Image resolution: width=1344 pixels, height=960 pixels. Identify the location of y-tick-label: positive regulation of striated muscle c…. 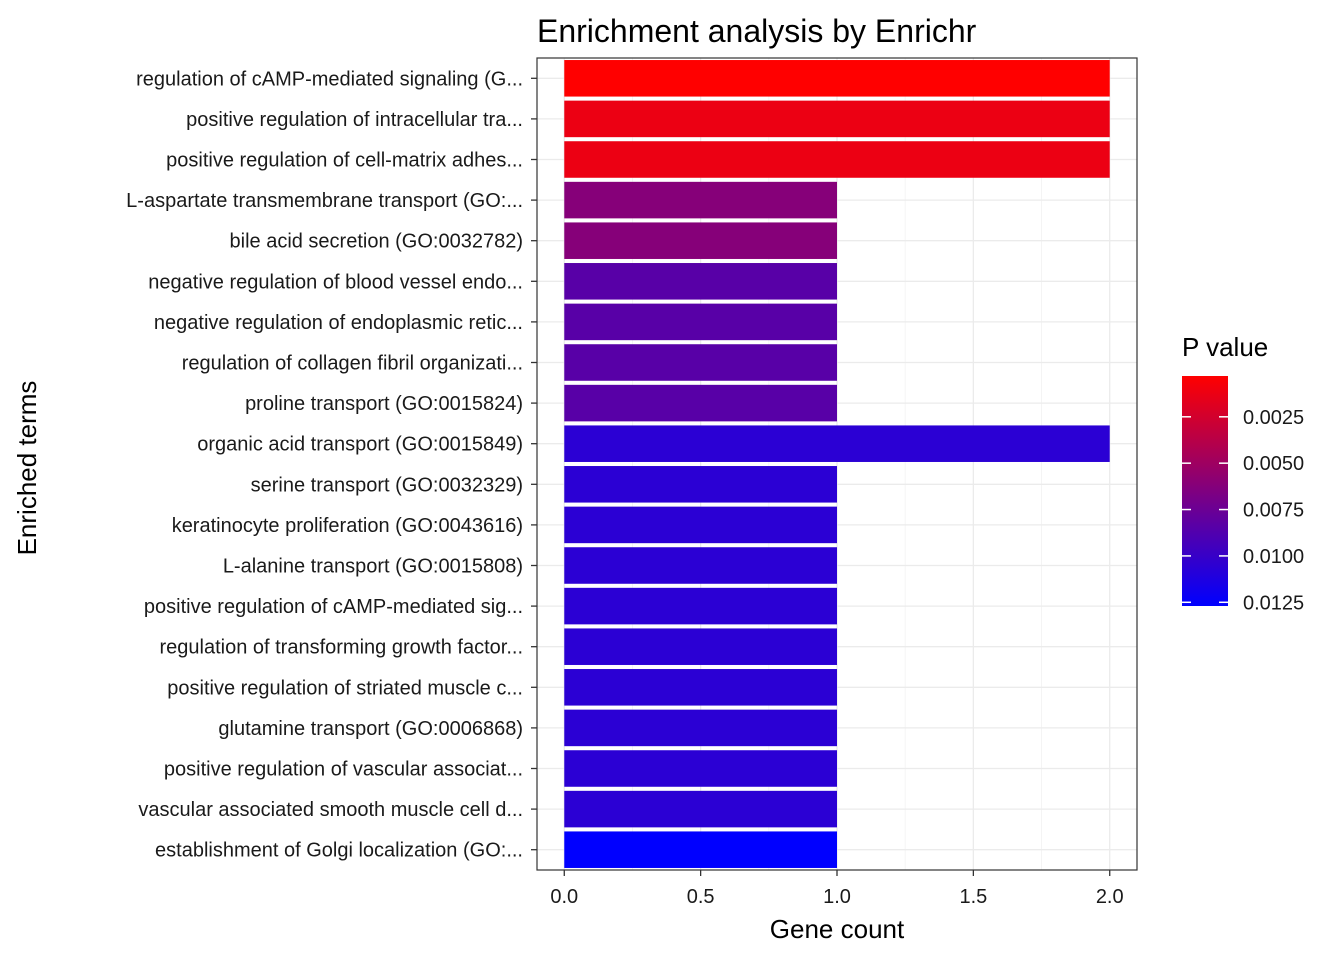
(345, 688).